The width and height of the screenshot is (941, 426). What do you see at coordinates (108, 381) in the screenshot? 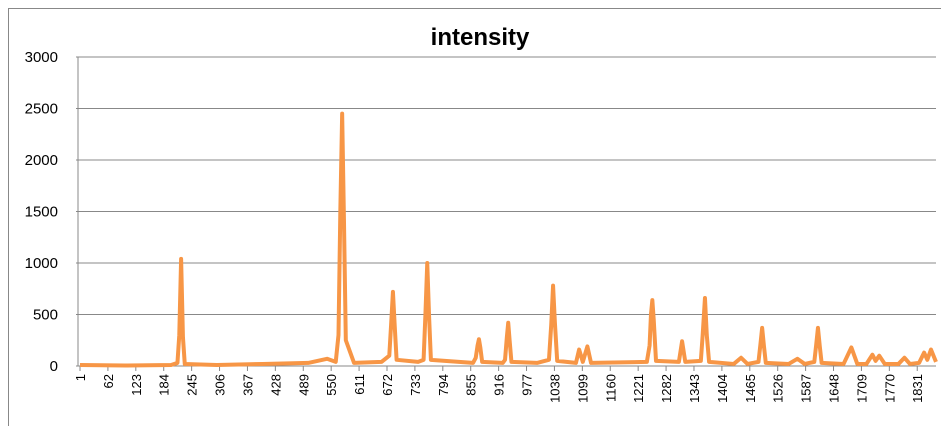
I see `x-tick-label: 62` at bounding box center [108, 381].